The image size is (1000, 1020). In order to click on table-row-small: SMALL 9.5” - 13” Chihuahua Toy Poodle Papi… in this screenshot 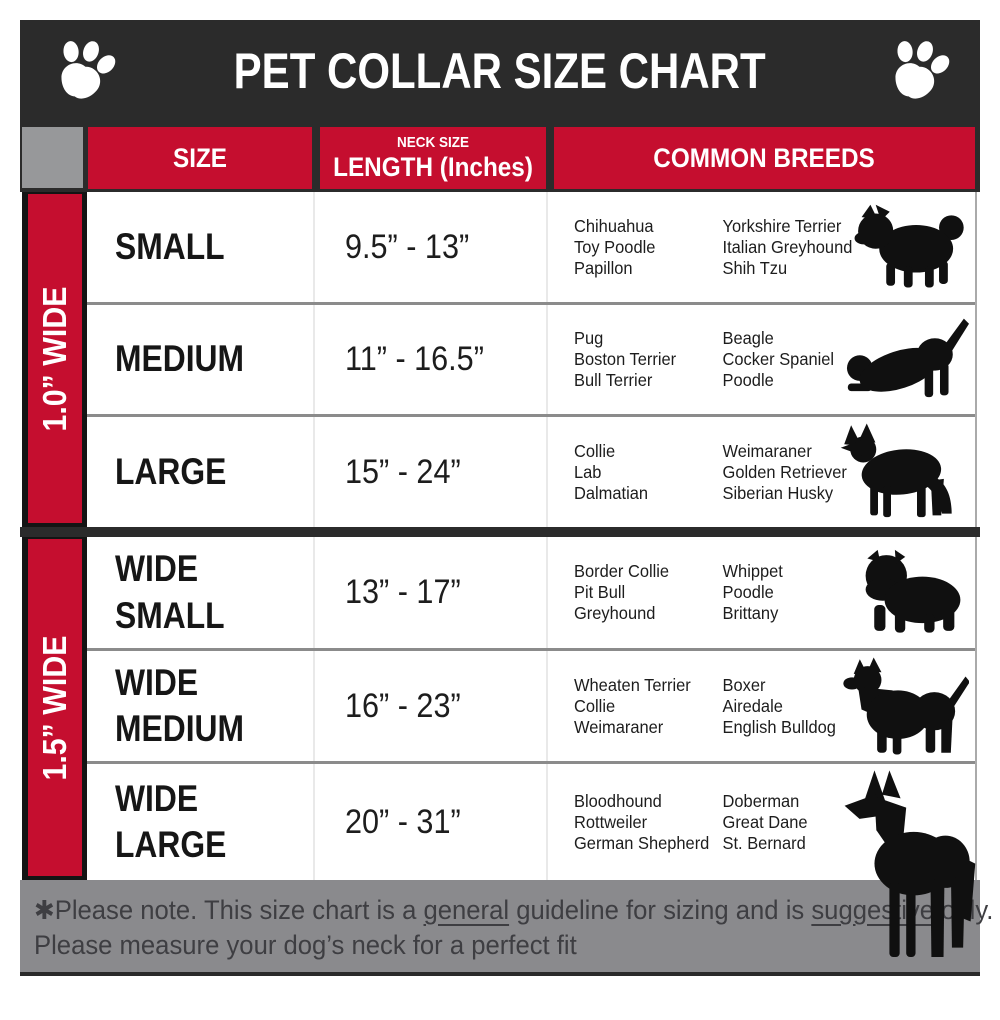, I will do `click(531, 247)`.